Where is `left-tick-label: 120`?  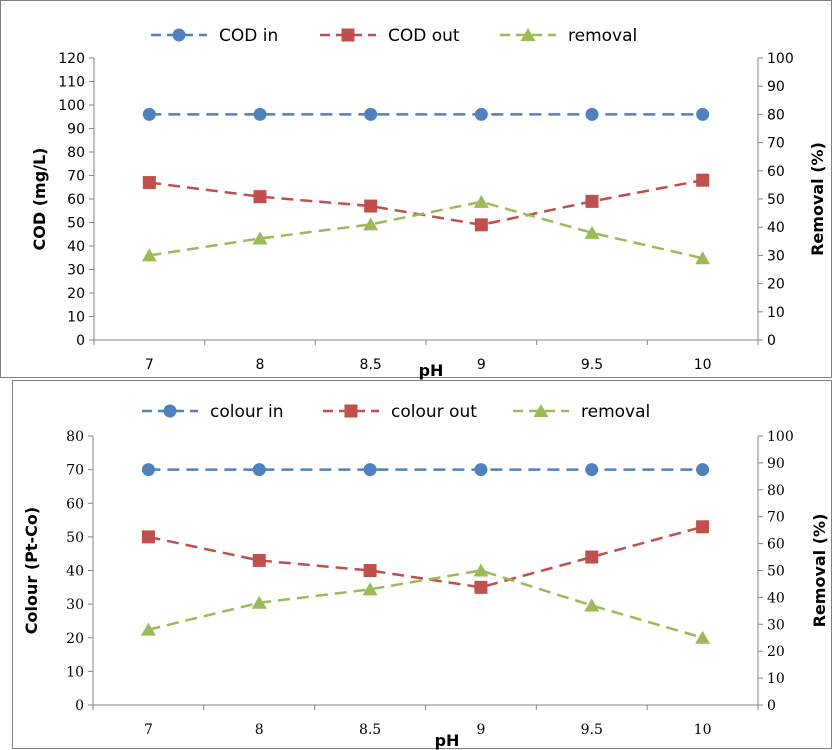 left-tick-label: 120 is located at coordinates (71, 59).